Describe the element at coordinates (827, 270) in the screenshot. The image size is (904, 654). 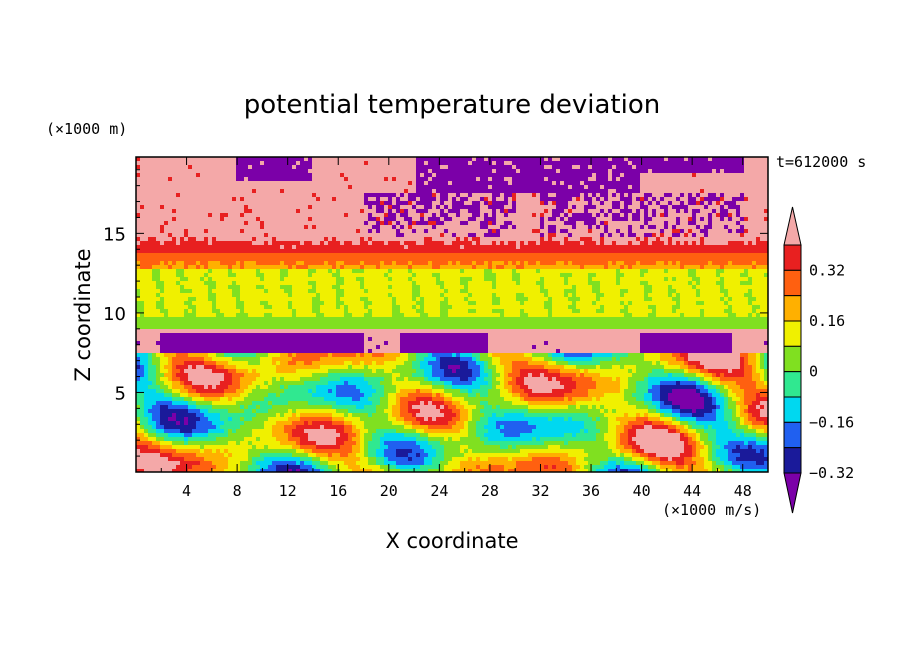
I see `colorbar-label: 0.32` at that location.